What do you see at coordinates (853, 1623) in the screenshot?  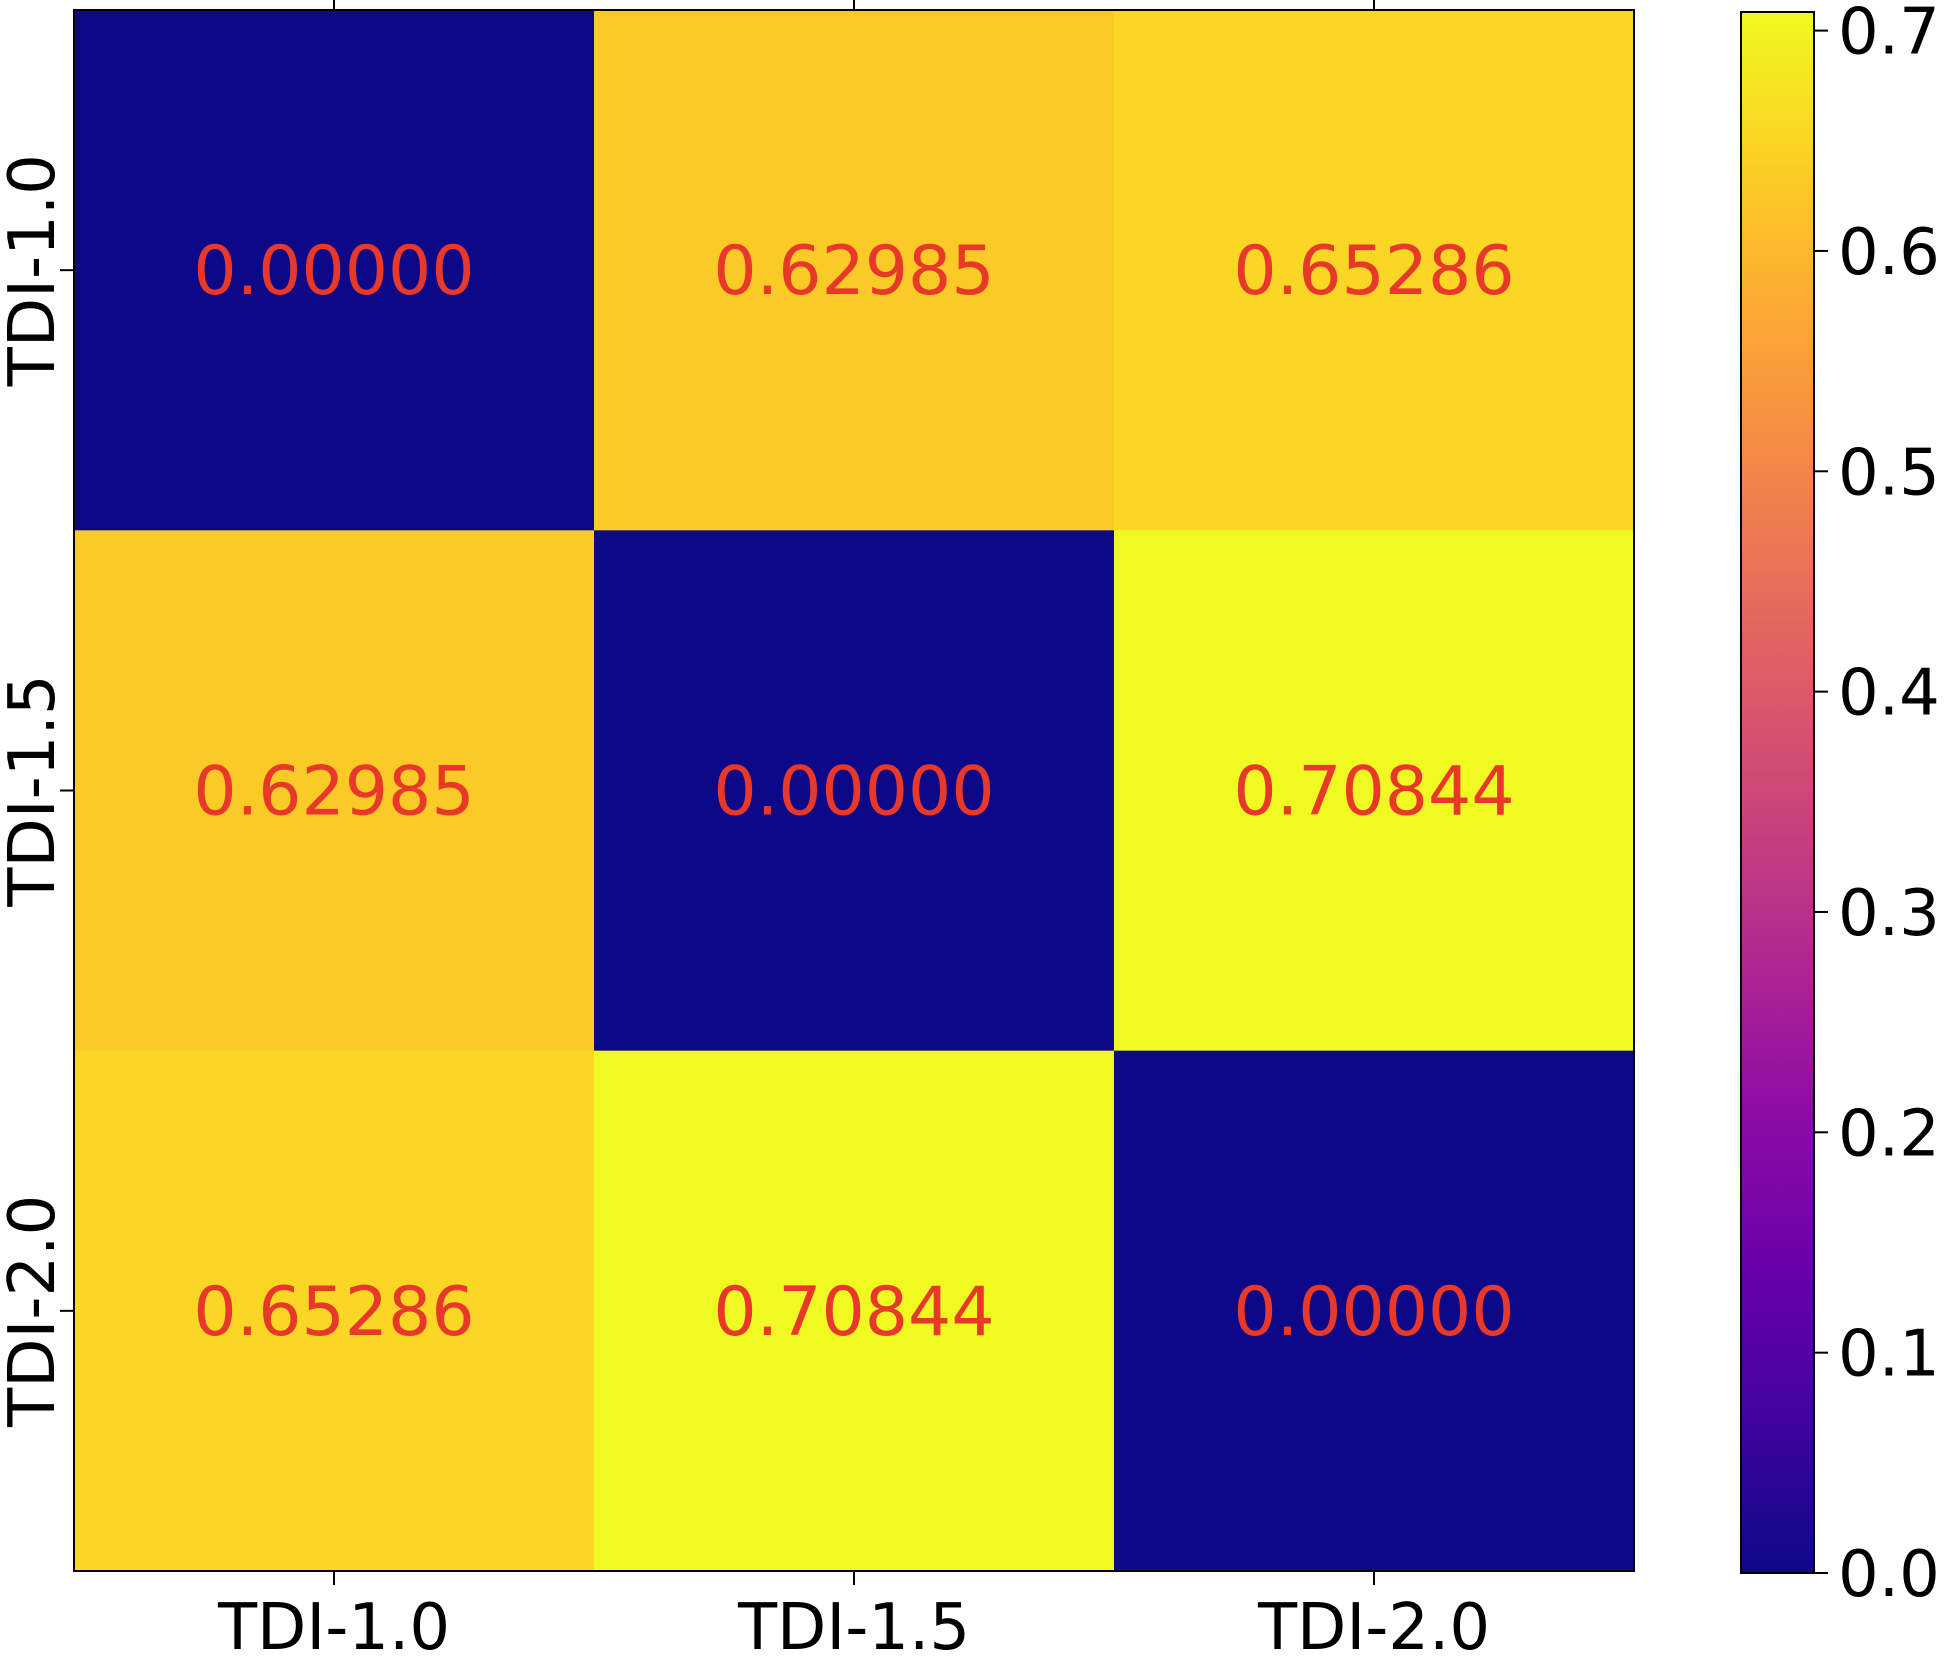 I see `x-tick-label: TDI-1.5` at bounding box center [853, 1623].